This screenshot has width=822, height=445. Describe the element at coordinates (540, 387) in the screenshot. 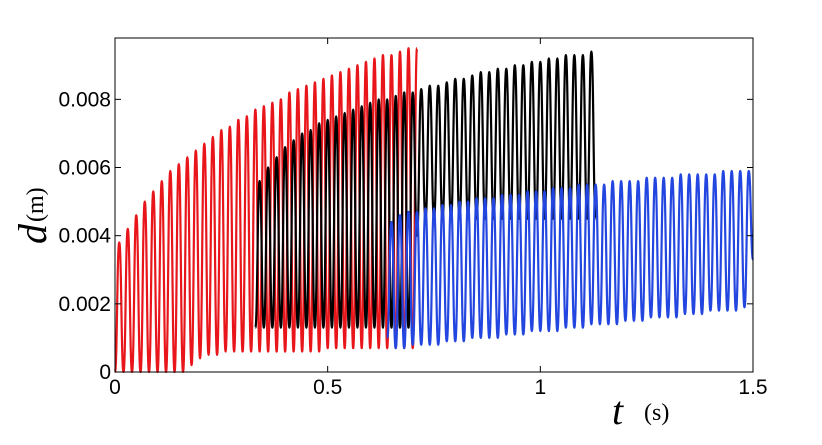

I see `x-tick-label: 1` at that location.